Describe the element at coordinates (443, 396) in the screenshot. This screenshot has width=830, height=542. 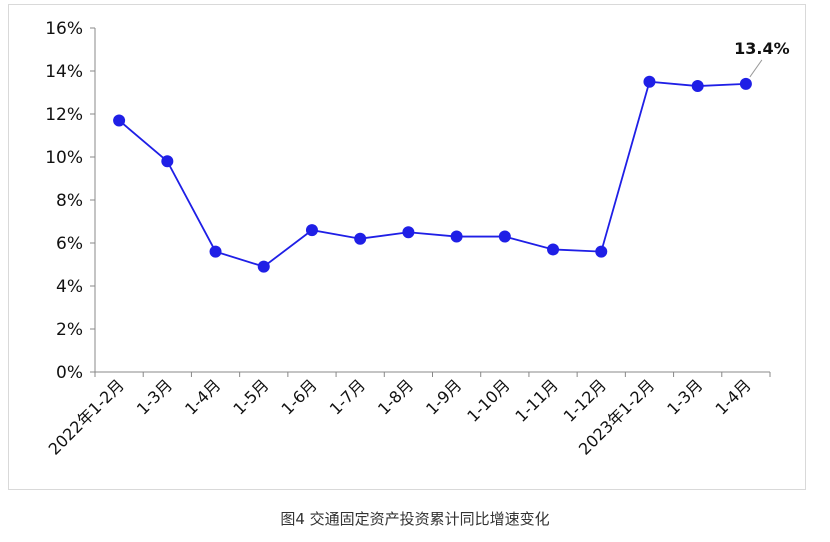
I see `x-tick-label: 1-9月` at that location.